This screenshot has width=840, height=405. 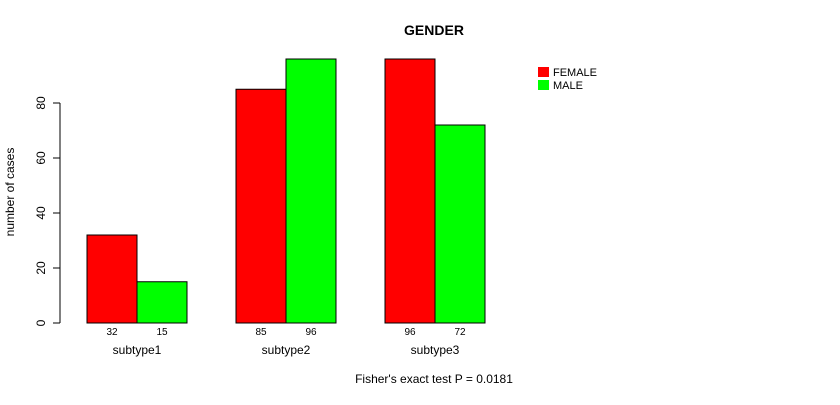 I want to click on category-label: subtype2, so click(x=286, y=350).